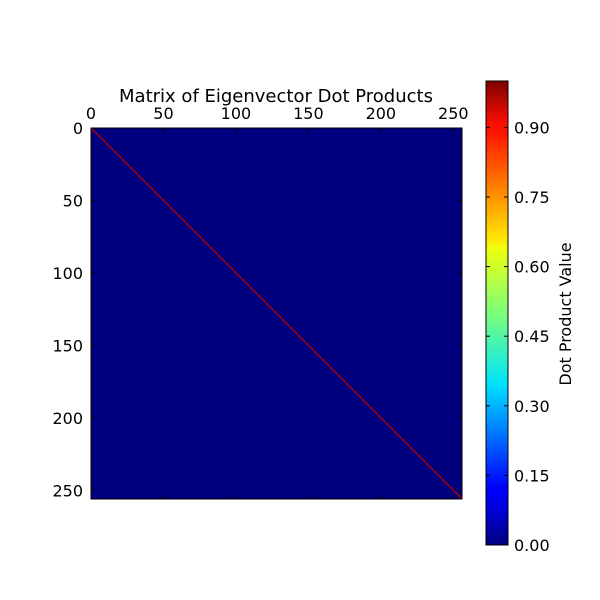  I want to click on colorbar-tick-label: 0.15, so click(532, 475).